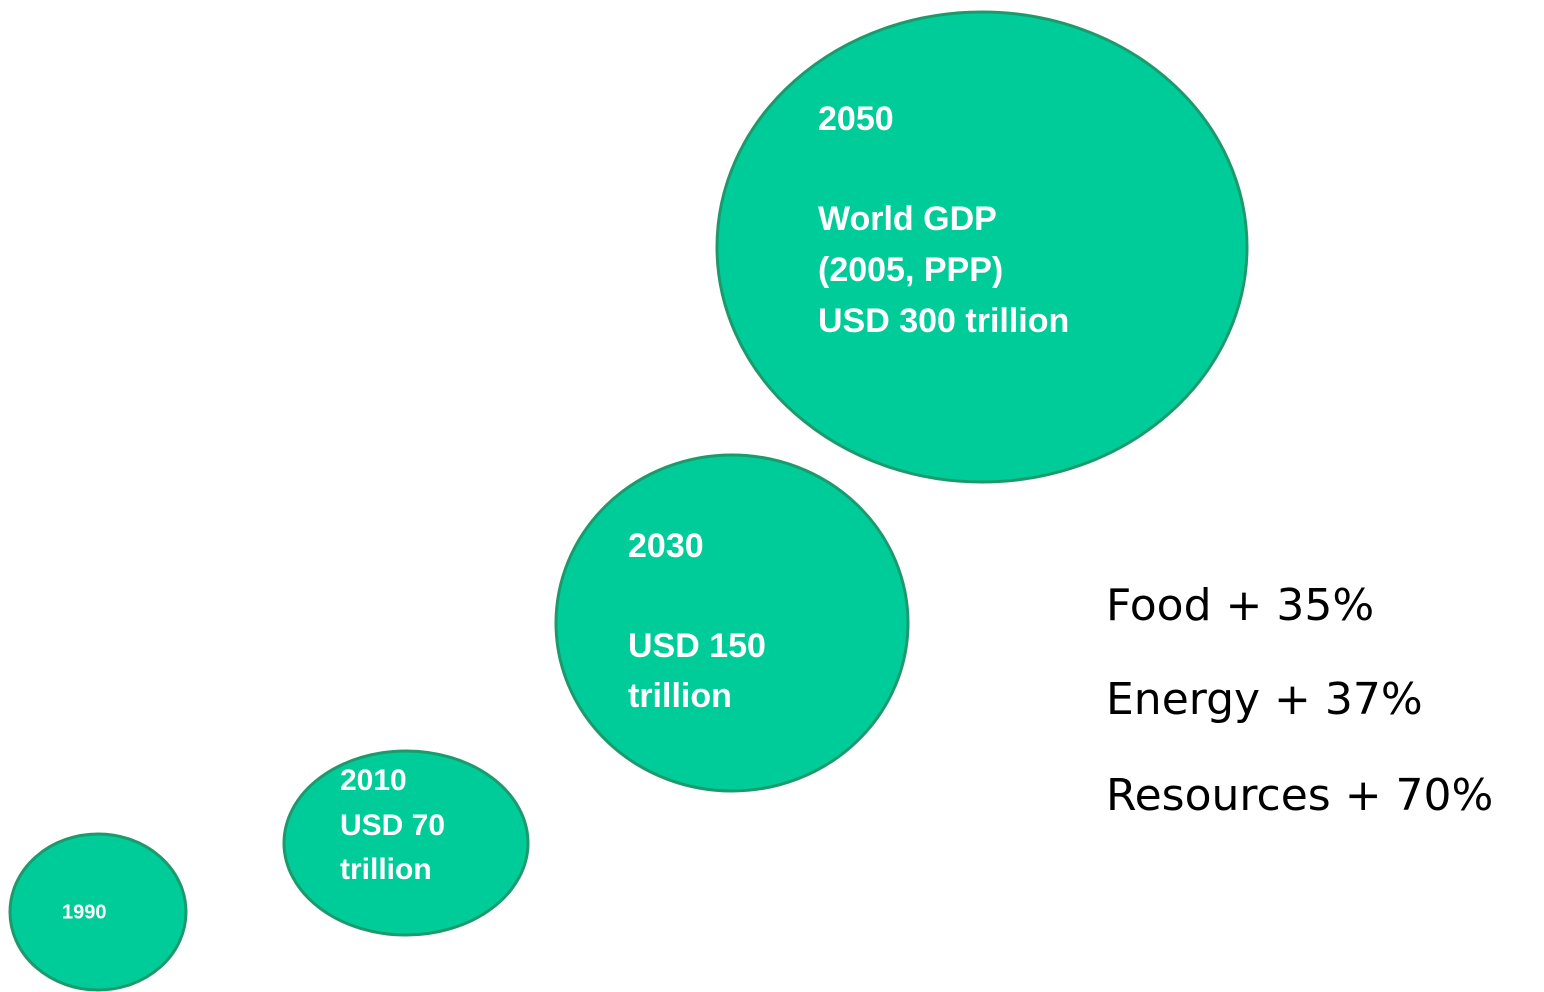 Image resolution: width=1544 pixels, height=992 pixels. Describe the element at coordinates (84, 912) in the screenshot. I see `bubble-year: 1990` at that location.